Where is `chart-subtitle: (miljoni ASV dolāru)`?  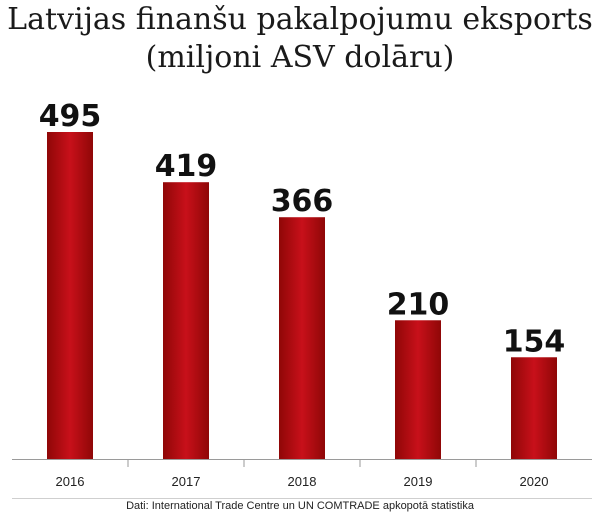 chart-subtitle: (miljoni ASV dolāru) is located at coordinates (300, 57).